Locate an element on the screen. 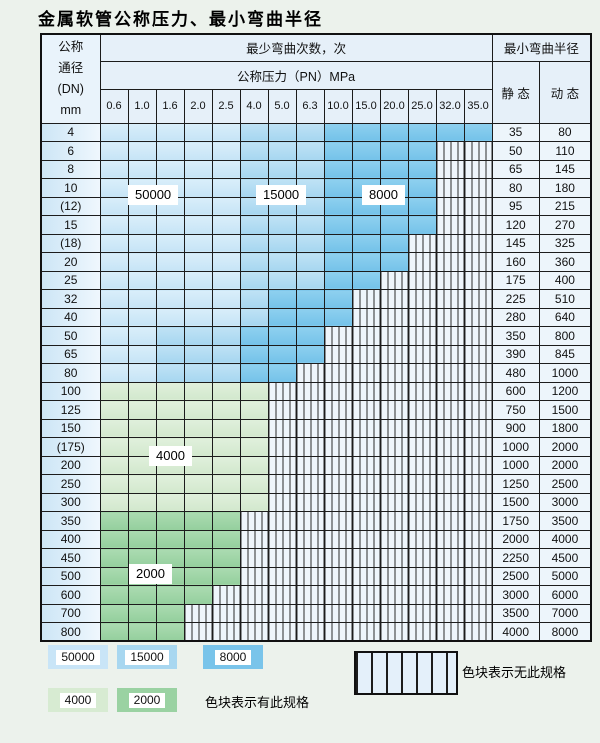 The image size is (600, 743). pressure-tick-10.0: 10.0 is located at coordinates (338, 106).